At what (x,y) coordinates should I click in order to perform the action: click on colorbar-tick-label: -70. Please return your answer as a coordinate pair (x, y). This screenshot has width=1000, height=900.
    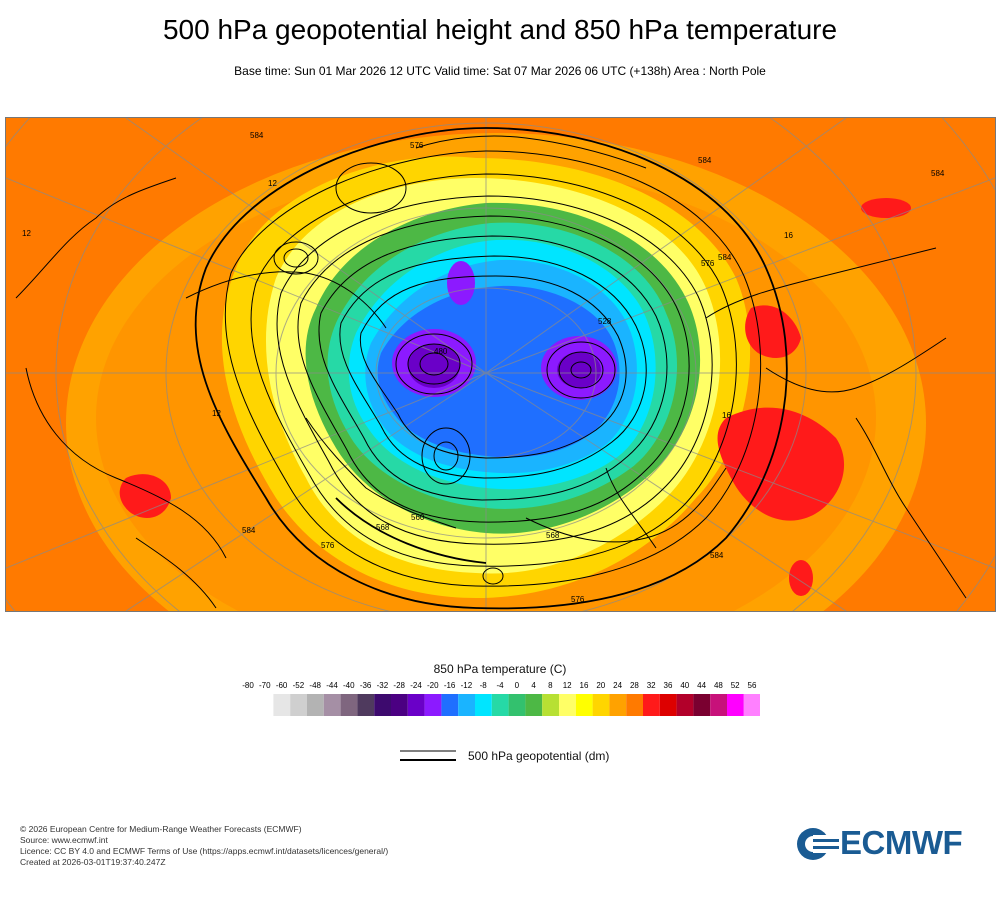
    Looking at the image, I should click on (265, 685).